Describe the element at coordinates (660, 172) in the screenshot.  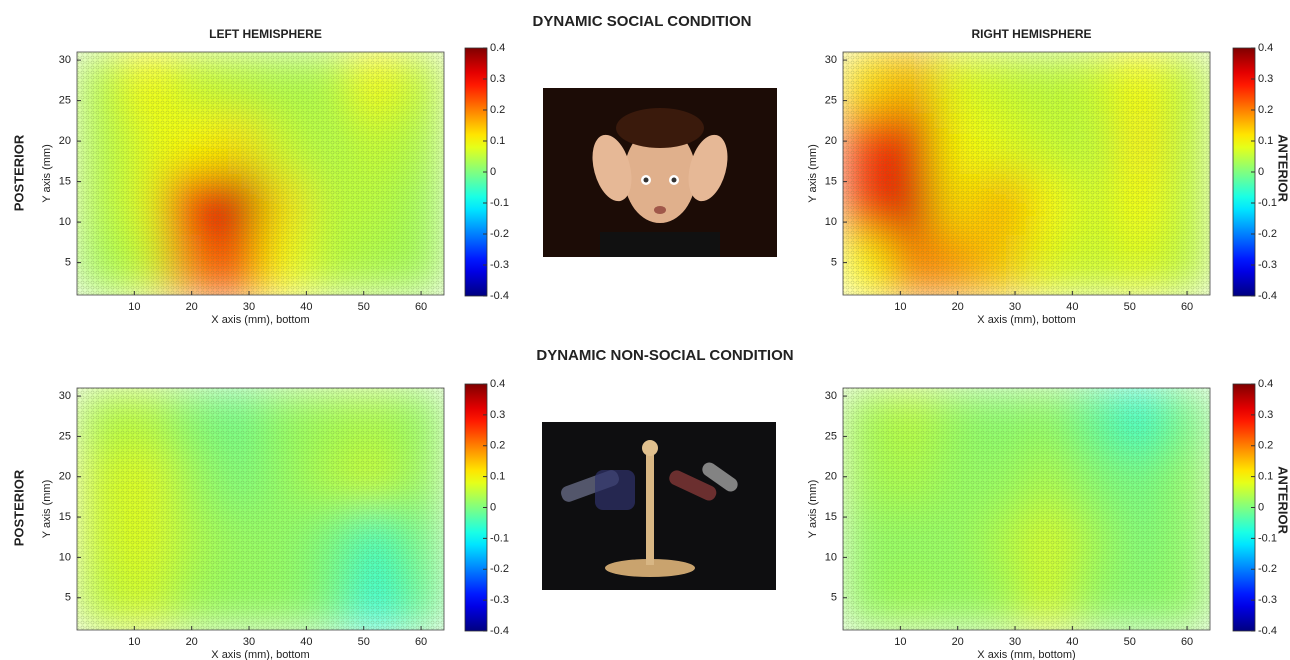
I see `photo-face` at that location.